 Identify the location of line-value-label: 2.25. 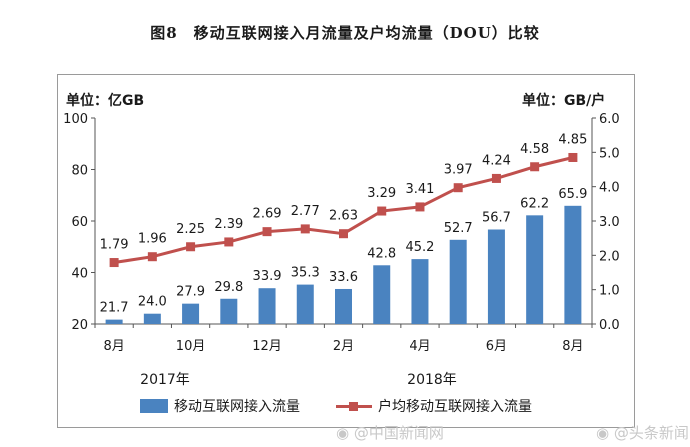
(190, 229).